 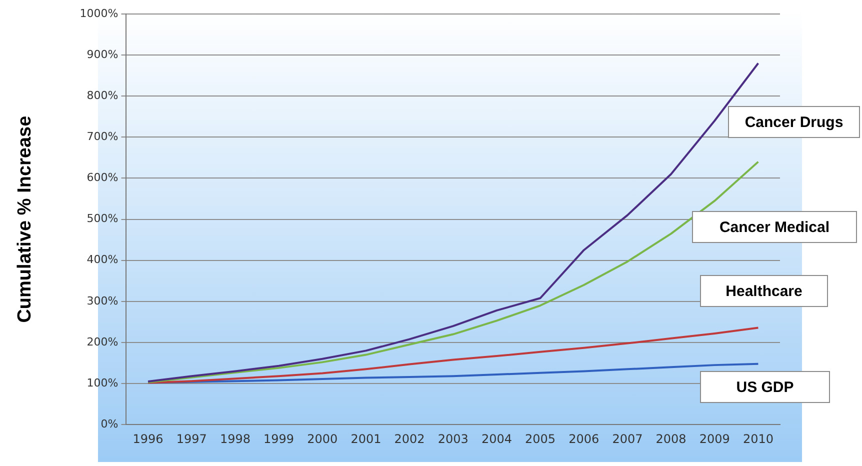 I want to click on y-tick-label: 500%, so click(x=102, y=219).